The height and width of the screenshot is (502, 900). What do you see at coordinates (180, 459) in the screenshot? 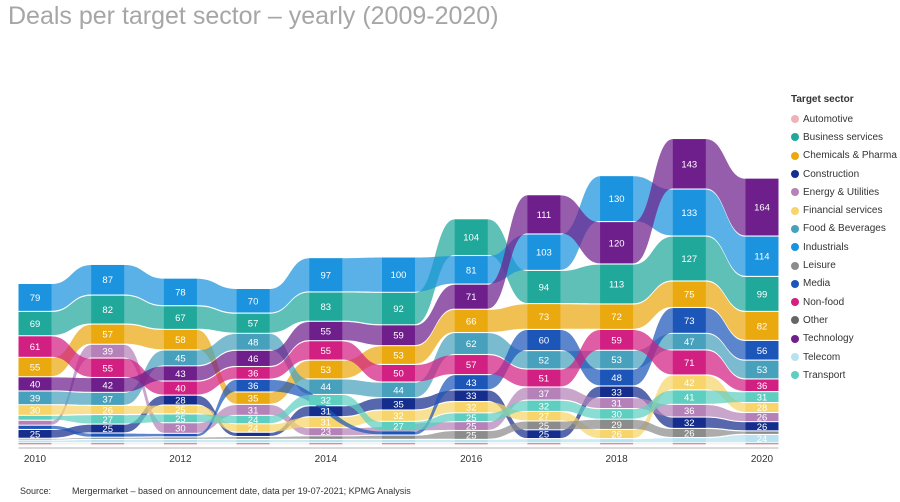
I see `x-tick-label: 2012` at bounding box center [180, 459].